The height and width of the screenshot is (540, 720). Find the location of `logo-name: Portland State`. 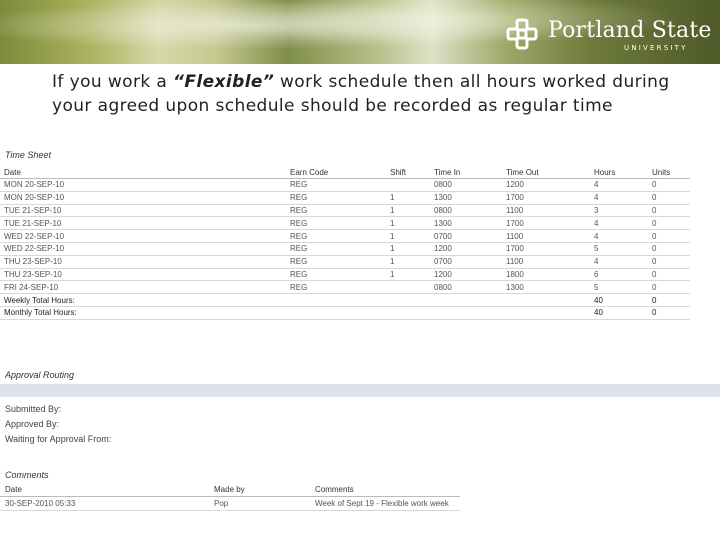

logo-name: Portland State is located at coordinates (630, 30).